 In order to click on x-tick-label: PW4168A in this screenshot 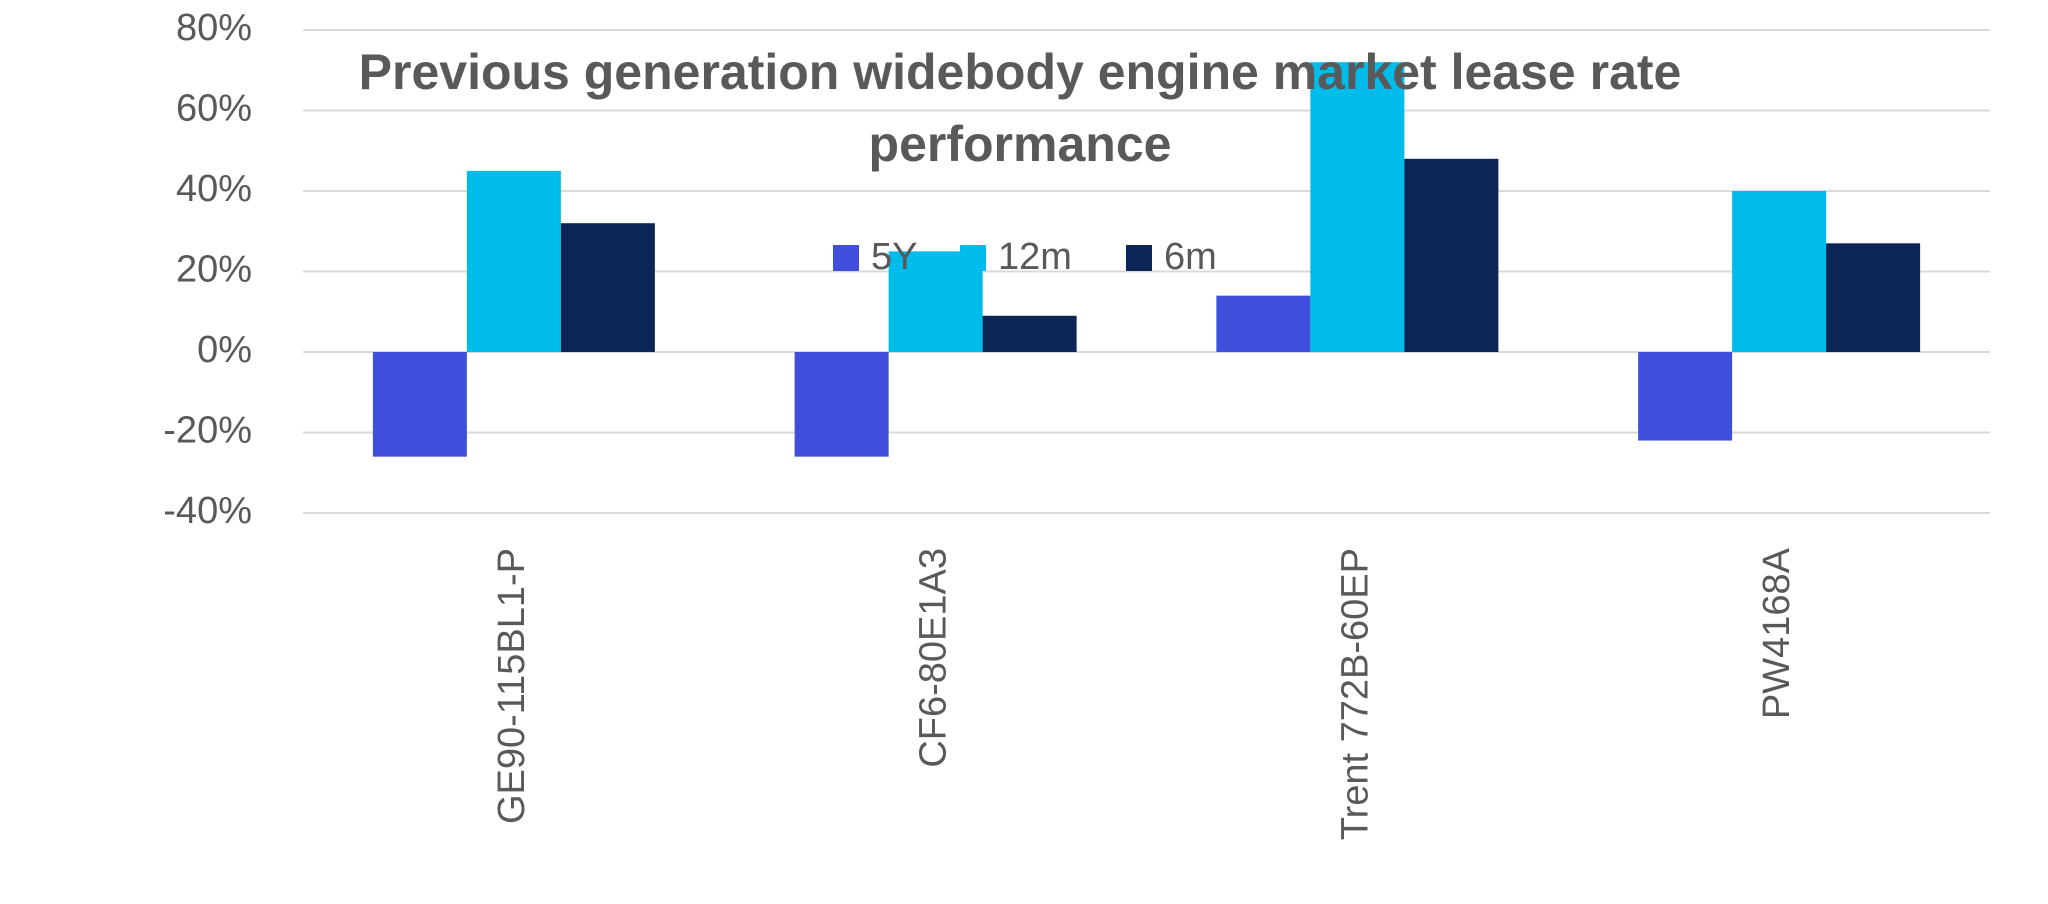, I will do `click(1777, 633)`.